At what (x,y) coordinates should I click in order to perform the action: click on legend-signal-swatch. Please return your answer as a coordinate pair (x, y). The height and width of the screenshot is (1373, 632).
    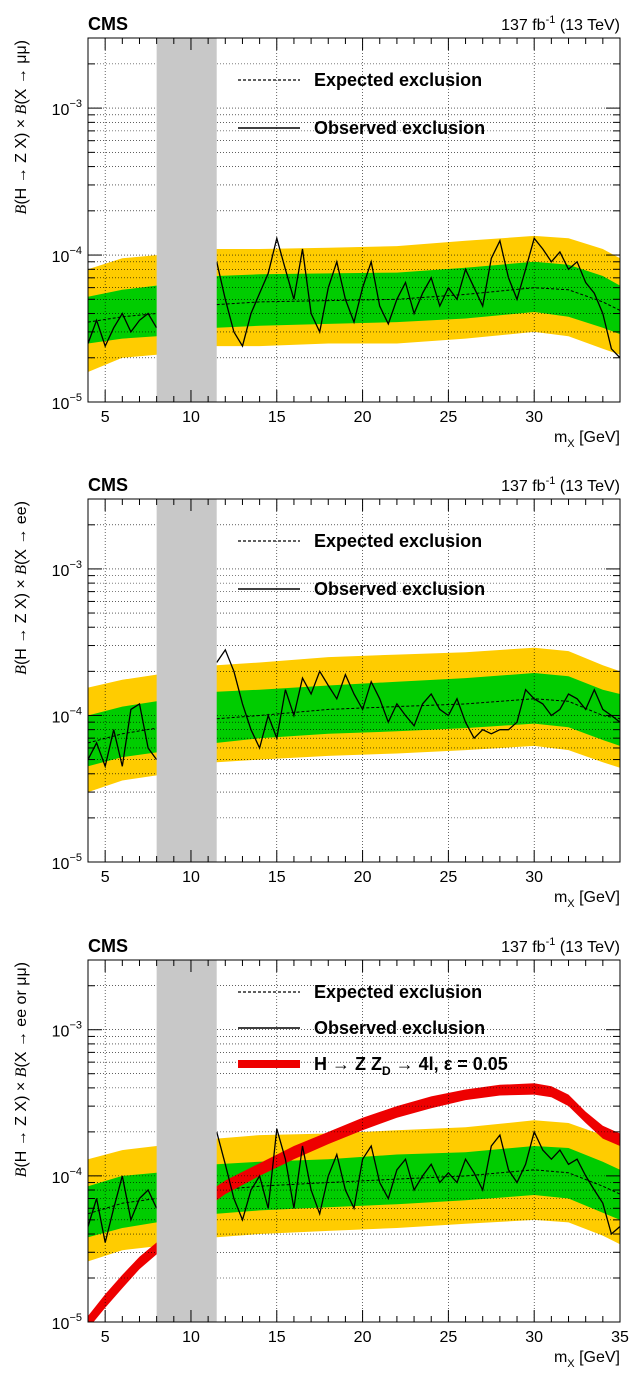
    Looking at the image, I should click on (269, 1064).